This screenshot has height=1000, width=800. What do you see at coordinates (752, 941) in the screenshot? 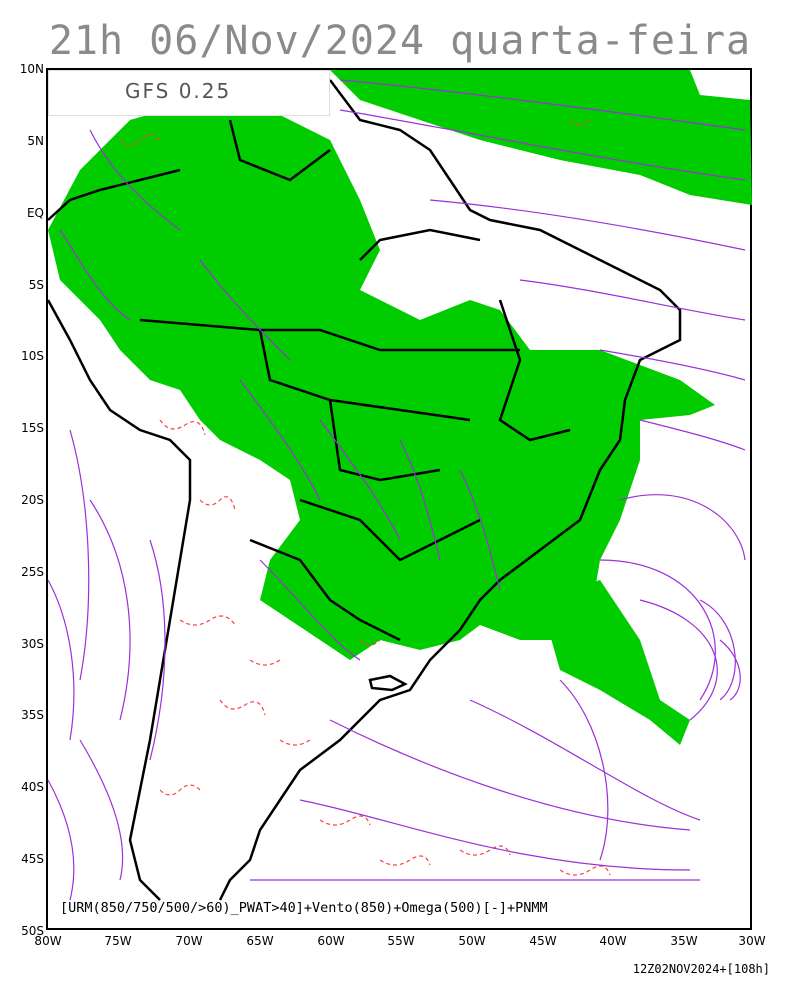
I see `lon-label: 30W` at bounding box center [752, 941].